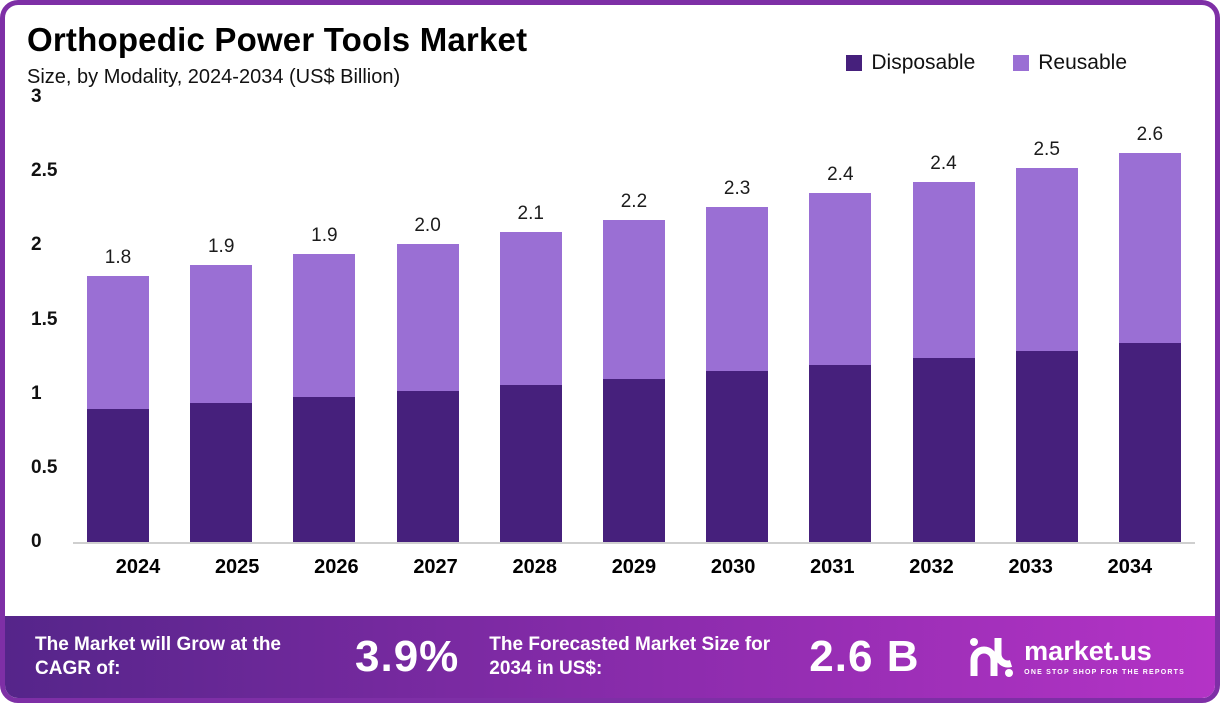 The image size is (1220, 703). I want to click on legend-item-reusable: Reusable, so click(1070, 63).